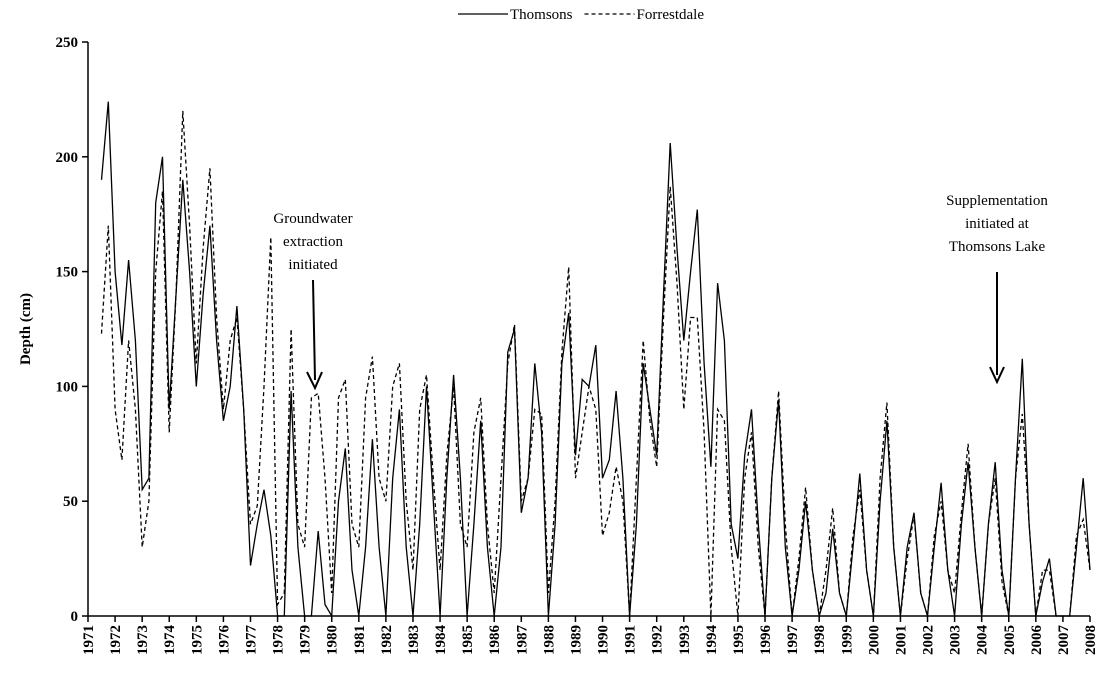 This screenshot has width=1100, height=678. I want to click on x-tick-label: 1996, so click(766, 640).